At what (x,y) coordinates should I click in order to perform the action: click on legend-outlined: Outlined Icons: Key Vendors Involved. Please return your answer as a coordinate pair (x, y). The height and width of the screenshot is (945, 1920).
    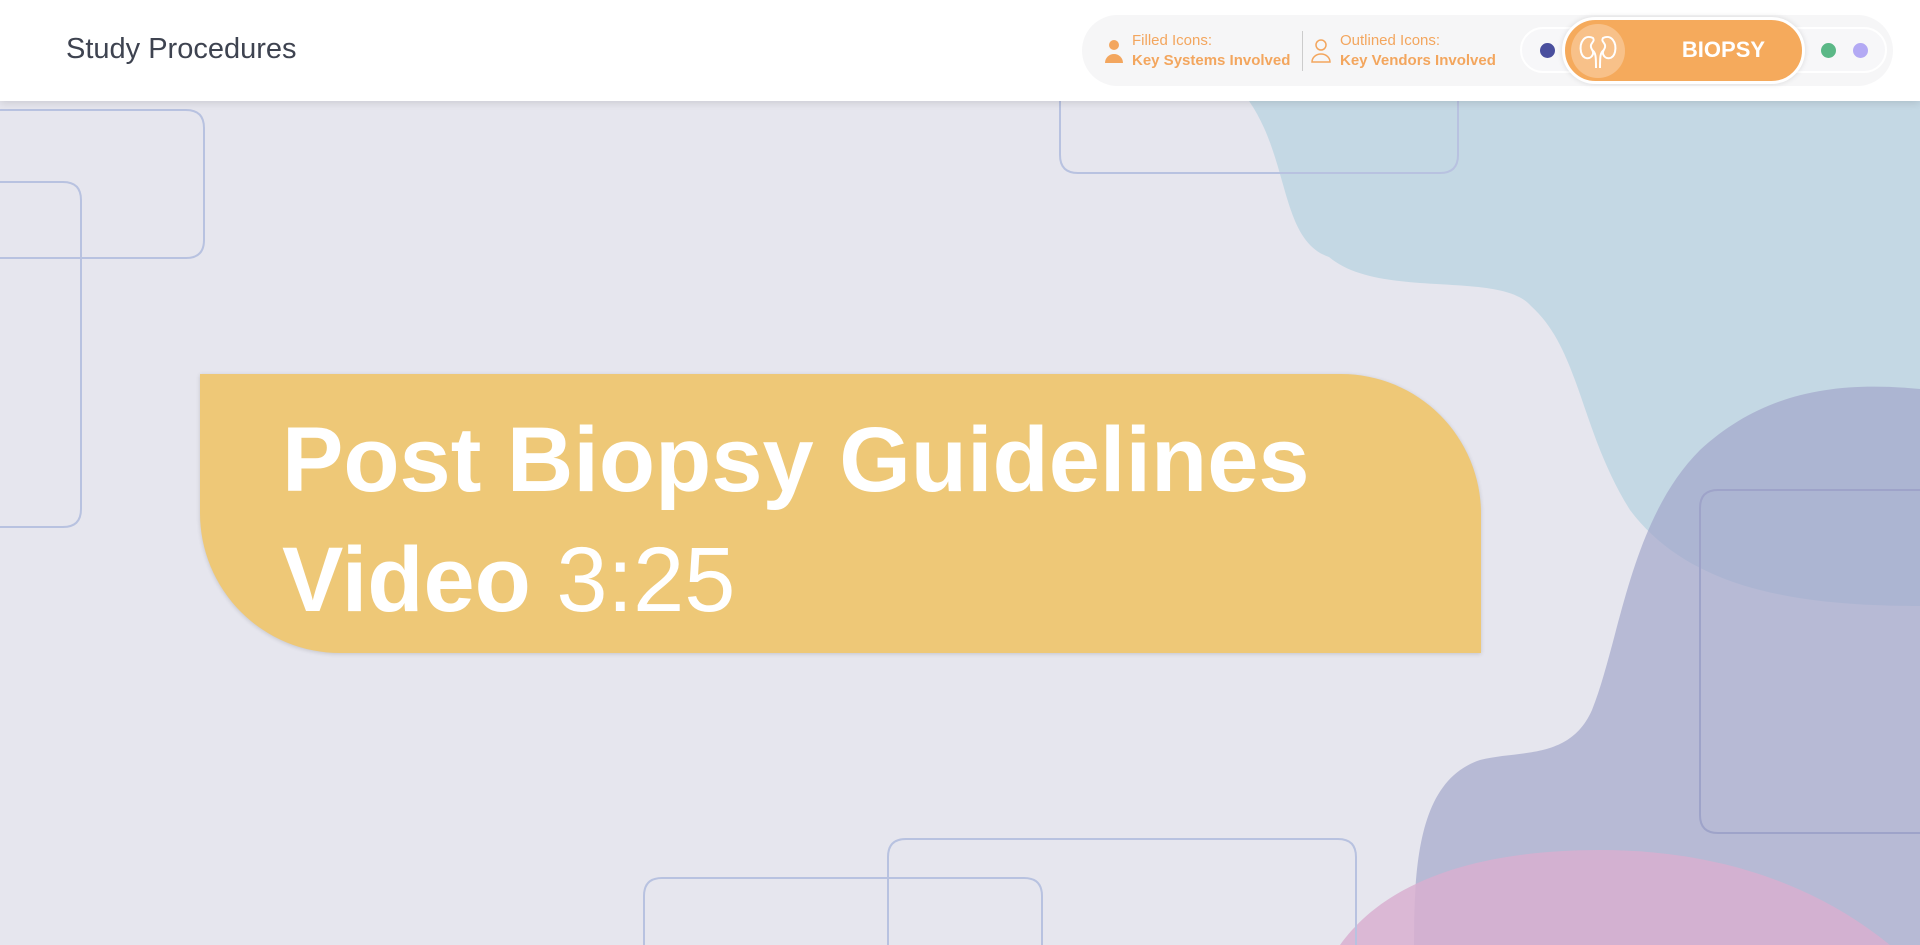
    Looking at the image, I should click on (1403, 51).